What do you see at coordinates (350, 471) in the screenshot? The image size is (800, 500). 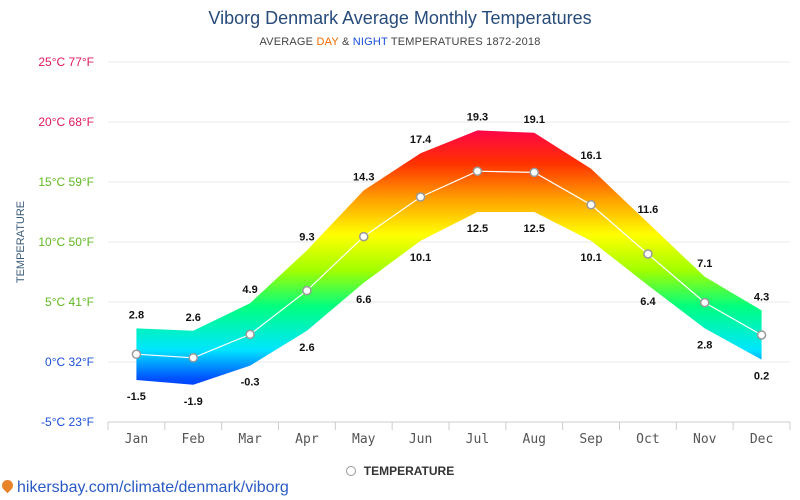 I see `legend-circle-icon` at bounding box center [350, 471].